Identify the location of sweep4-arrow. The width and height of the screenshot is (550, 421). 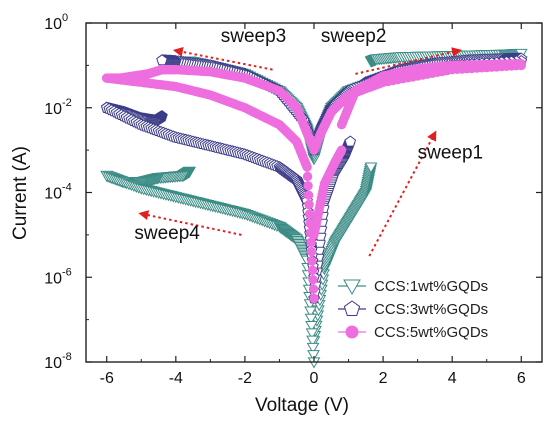
(190, 223).